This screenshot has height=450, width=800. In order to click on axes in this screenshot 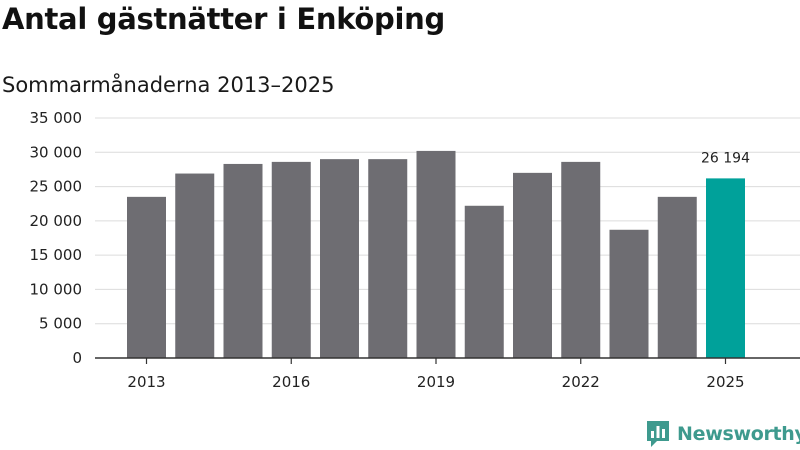, I will do `click(447, 360)`.